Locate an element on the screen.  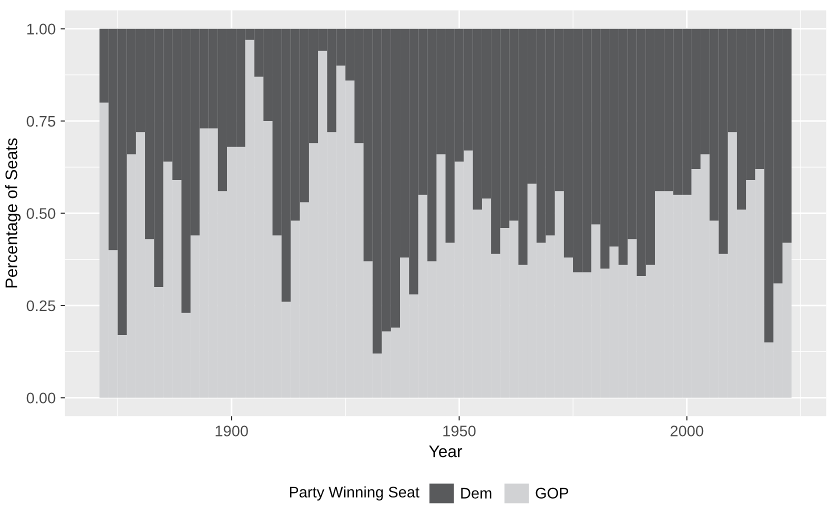
legend-label: GOP is located at coordinates (552, 493).